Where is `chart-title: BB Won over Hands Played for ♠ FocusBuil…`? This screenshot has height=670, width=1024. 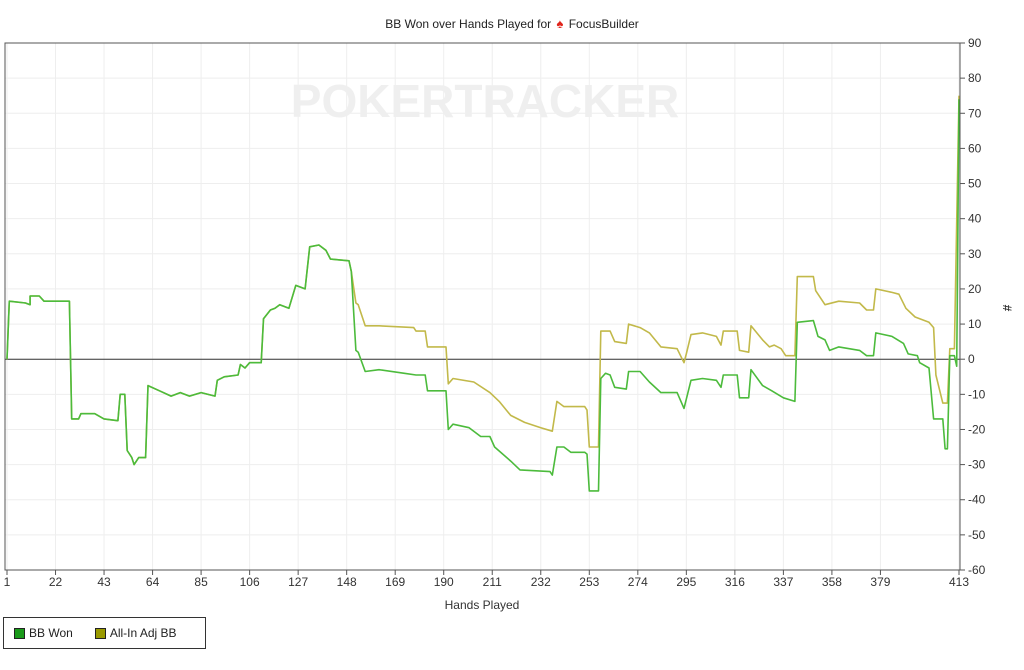 chart-title: BB Won over Hands Played for ♠ FocusBuil… is located at coordinates (512, 23).